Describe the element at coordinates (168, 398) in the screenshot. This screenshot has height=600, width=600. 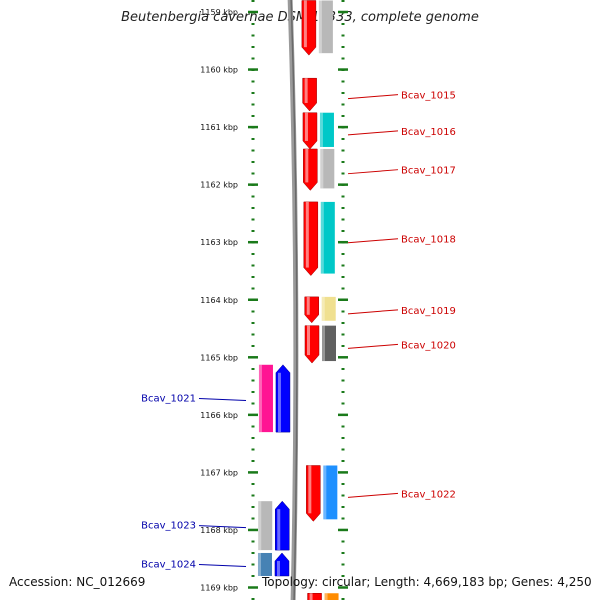
I see `gene-label: Bcav_1021` at that location.